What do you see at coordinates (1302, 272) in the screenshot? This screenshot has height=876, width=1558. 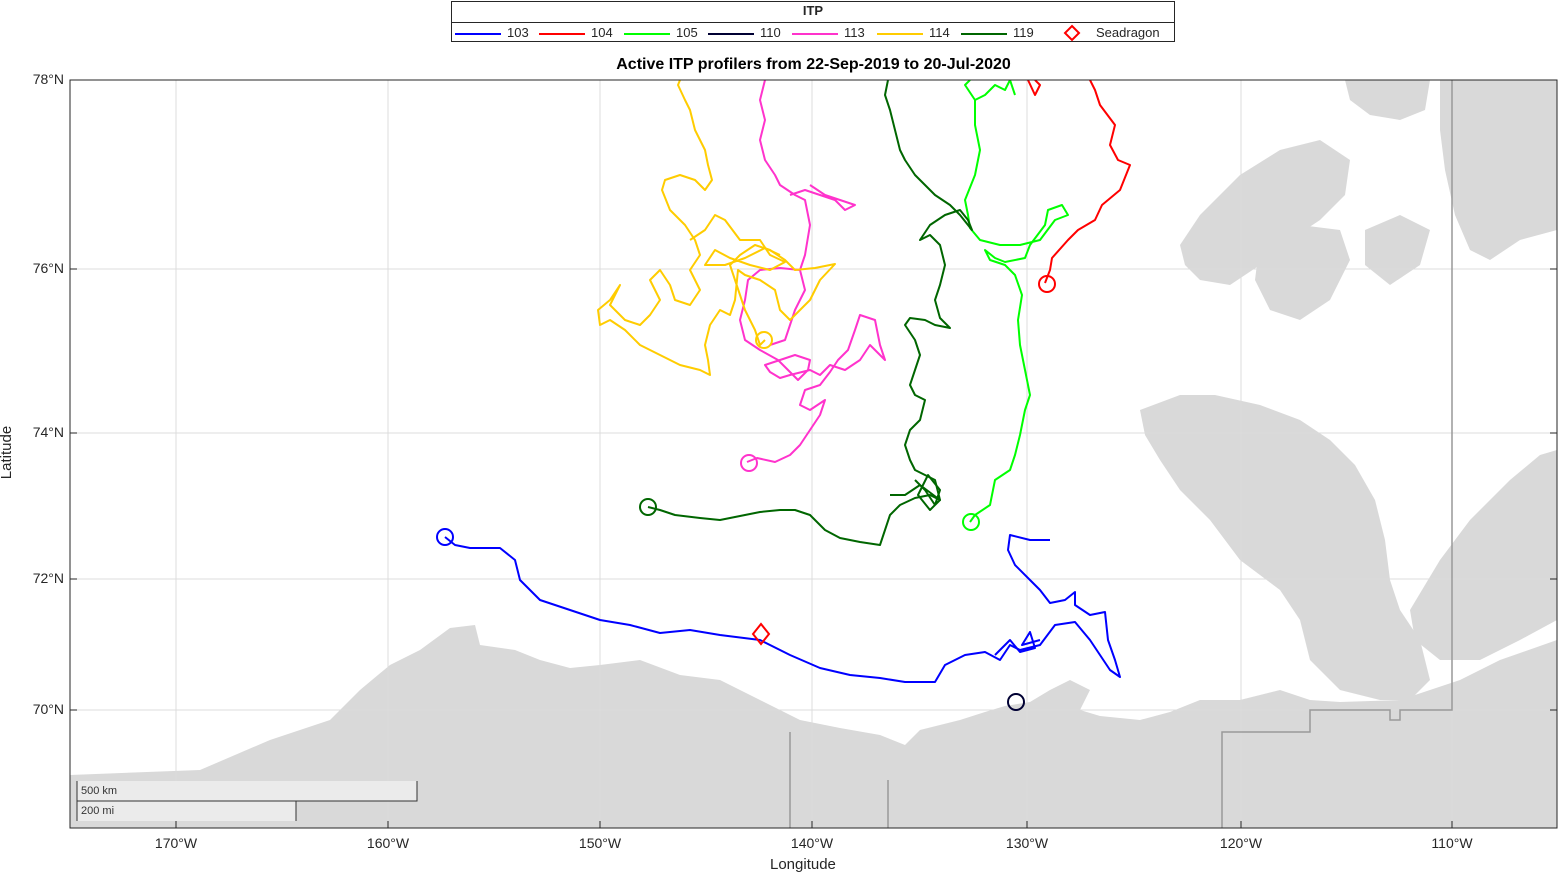 I see `eglinton-island-land` at bounding box center [1302, 272].